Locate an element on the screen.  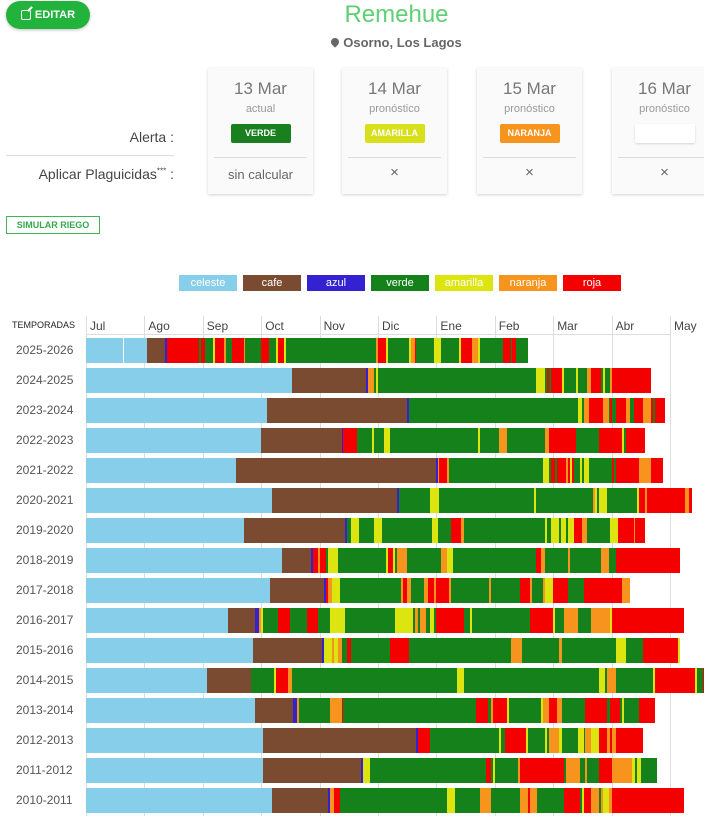
month-tick-label: Mar is located at coordinates (567, 326).